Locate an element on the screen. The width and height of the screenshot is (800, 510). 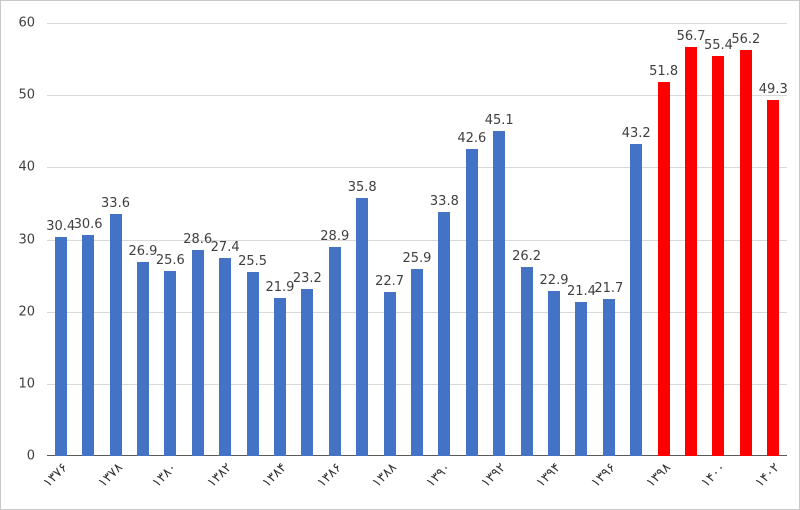
bar-value-label: 56.2 is located at coordinates (746, 40).